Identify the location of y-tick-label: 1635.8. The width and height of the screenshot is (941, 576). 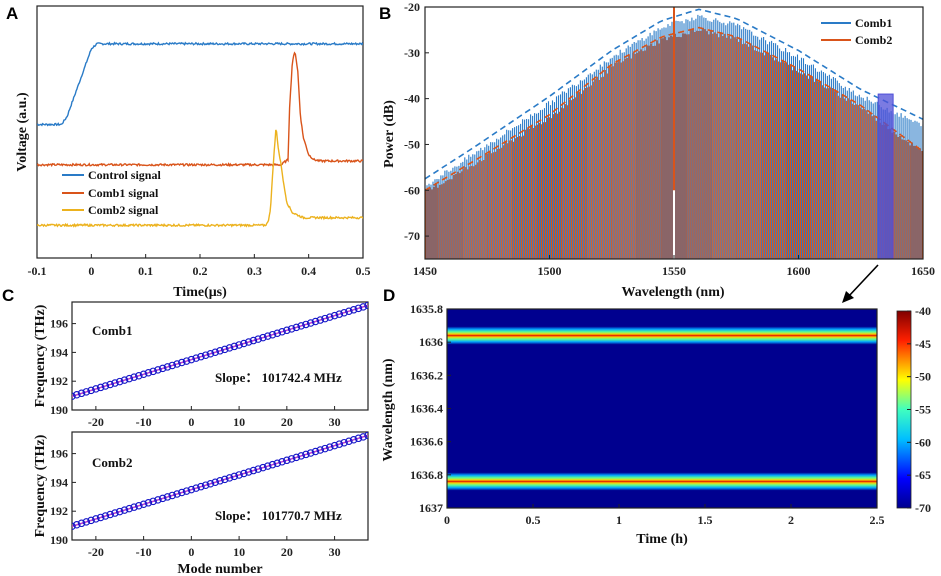
(426, 309).